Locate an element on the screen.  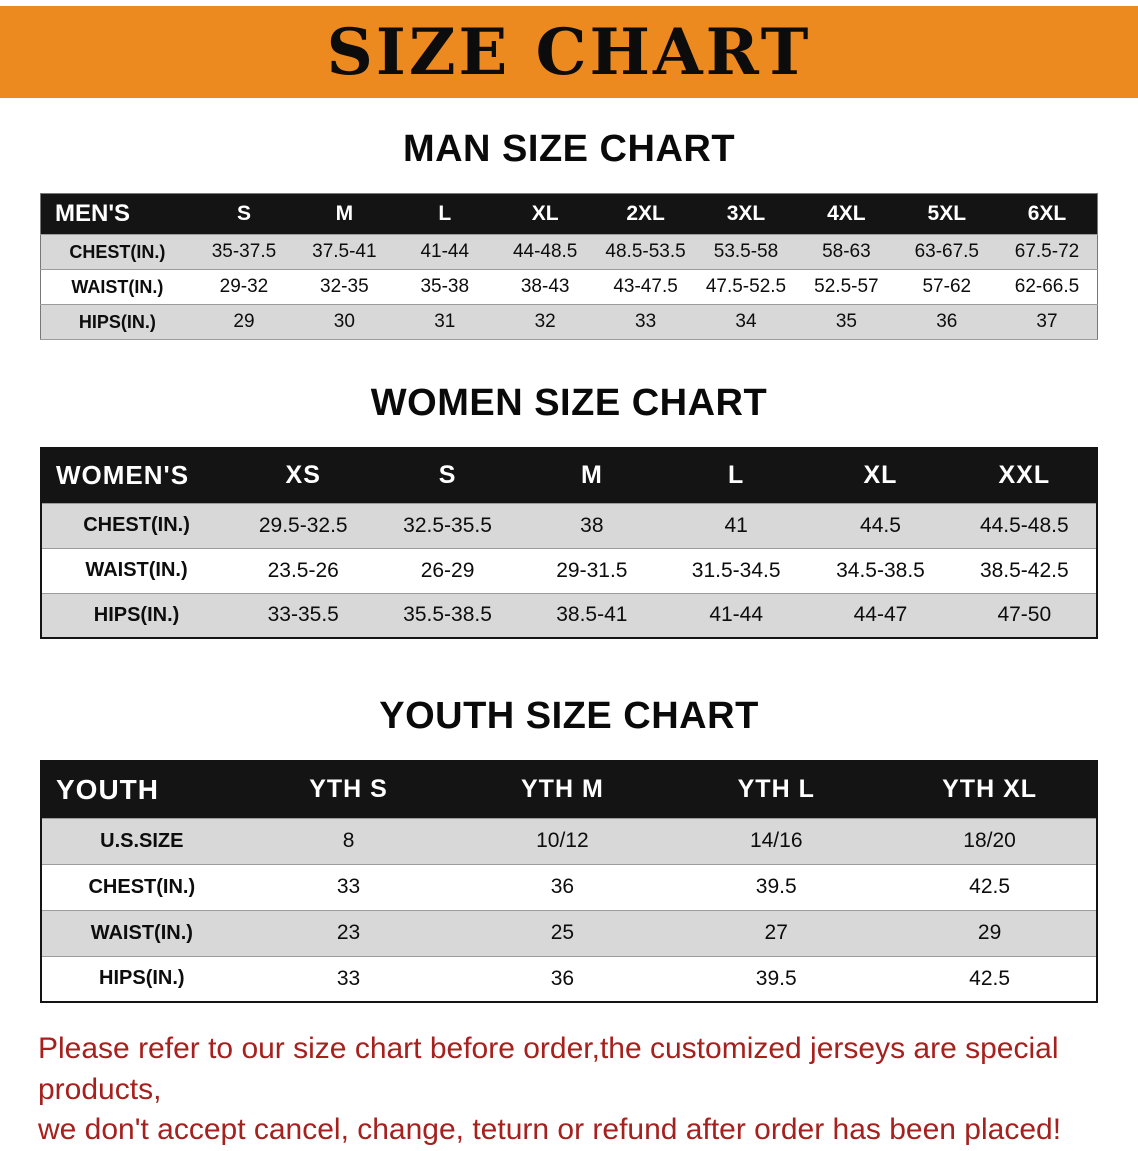
size-column-header: 3XL is located at coordinates (746, 214).